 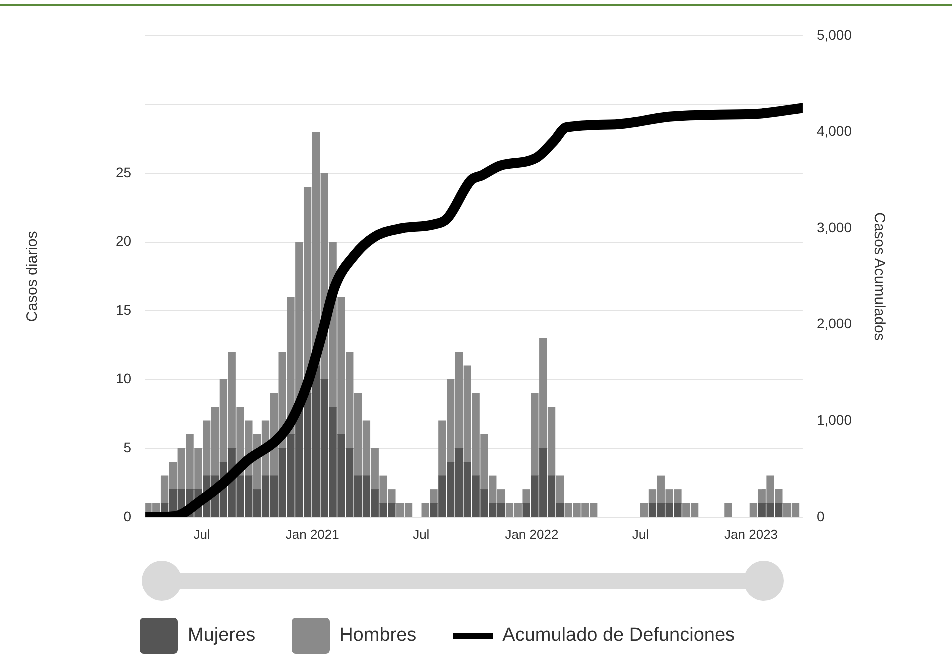 What do you see at coordinates (820, 516) in the screenshot?
I see `y2-tick-label: 0` at bounding box center [820, 516].